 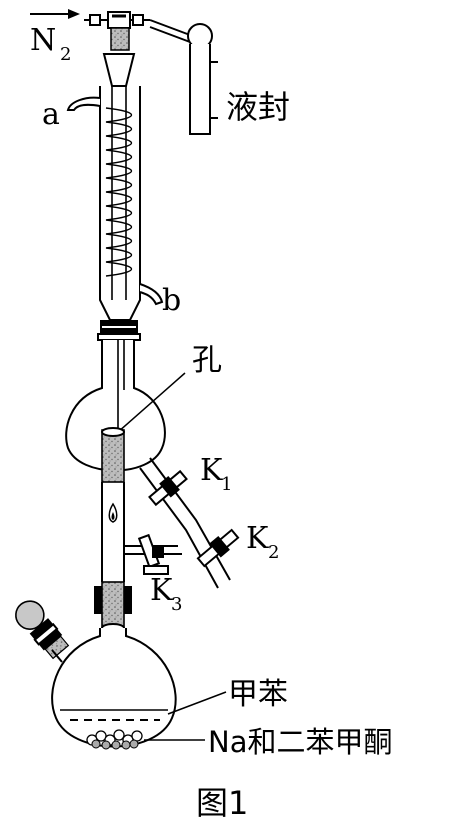 What do you see at coordinates (202, 79) in the screenshot?
I see `liquid-seal-bubbler` at bounding box center [202, 79].